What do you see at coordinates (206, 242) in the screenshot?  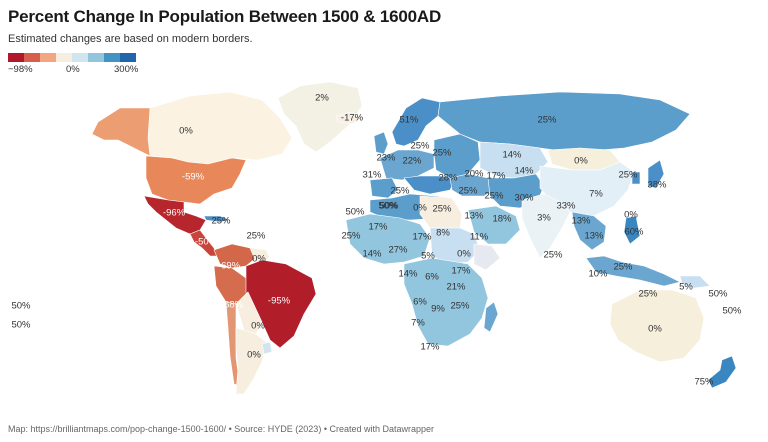 I see `region-label-central-america: -50%` at bounding box center [206, 242].